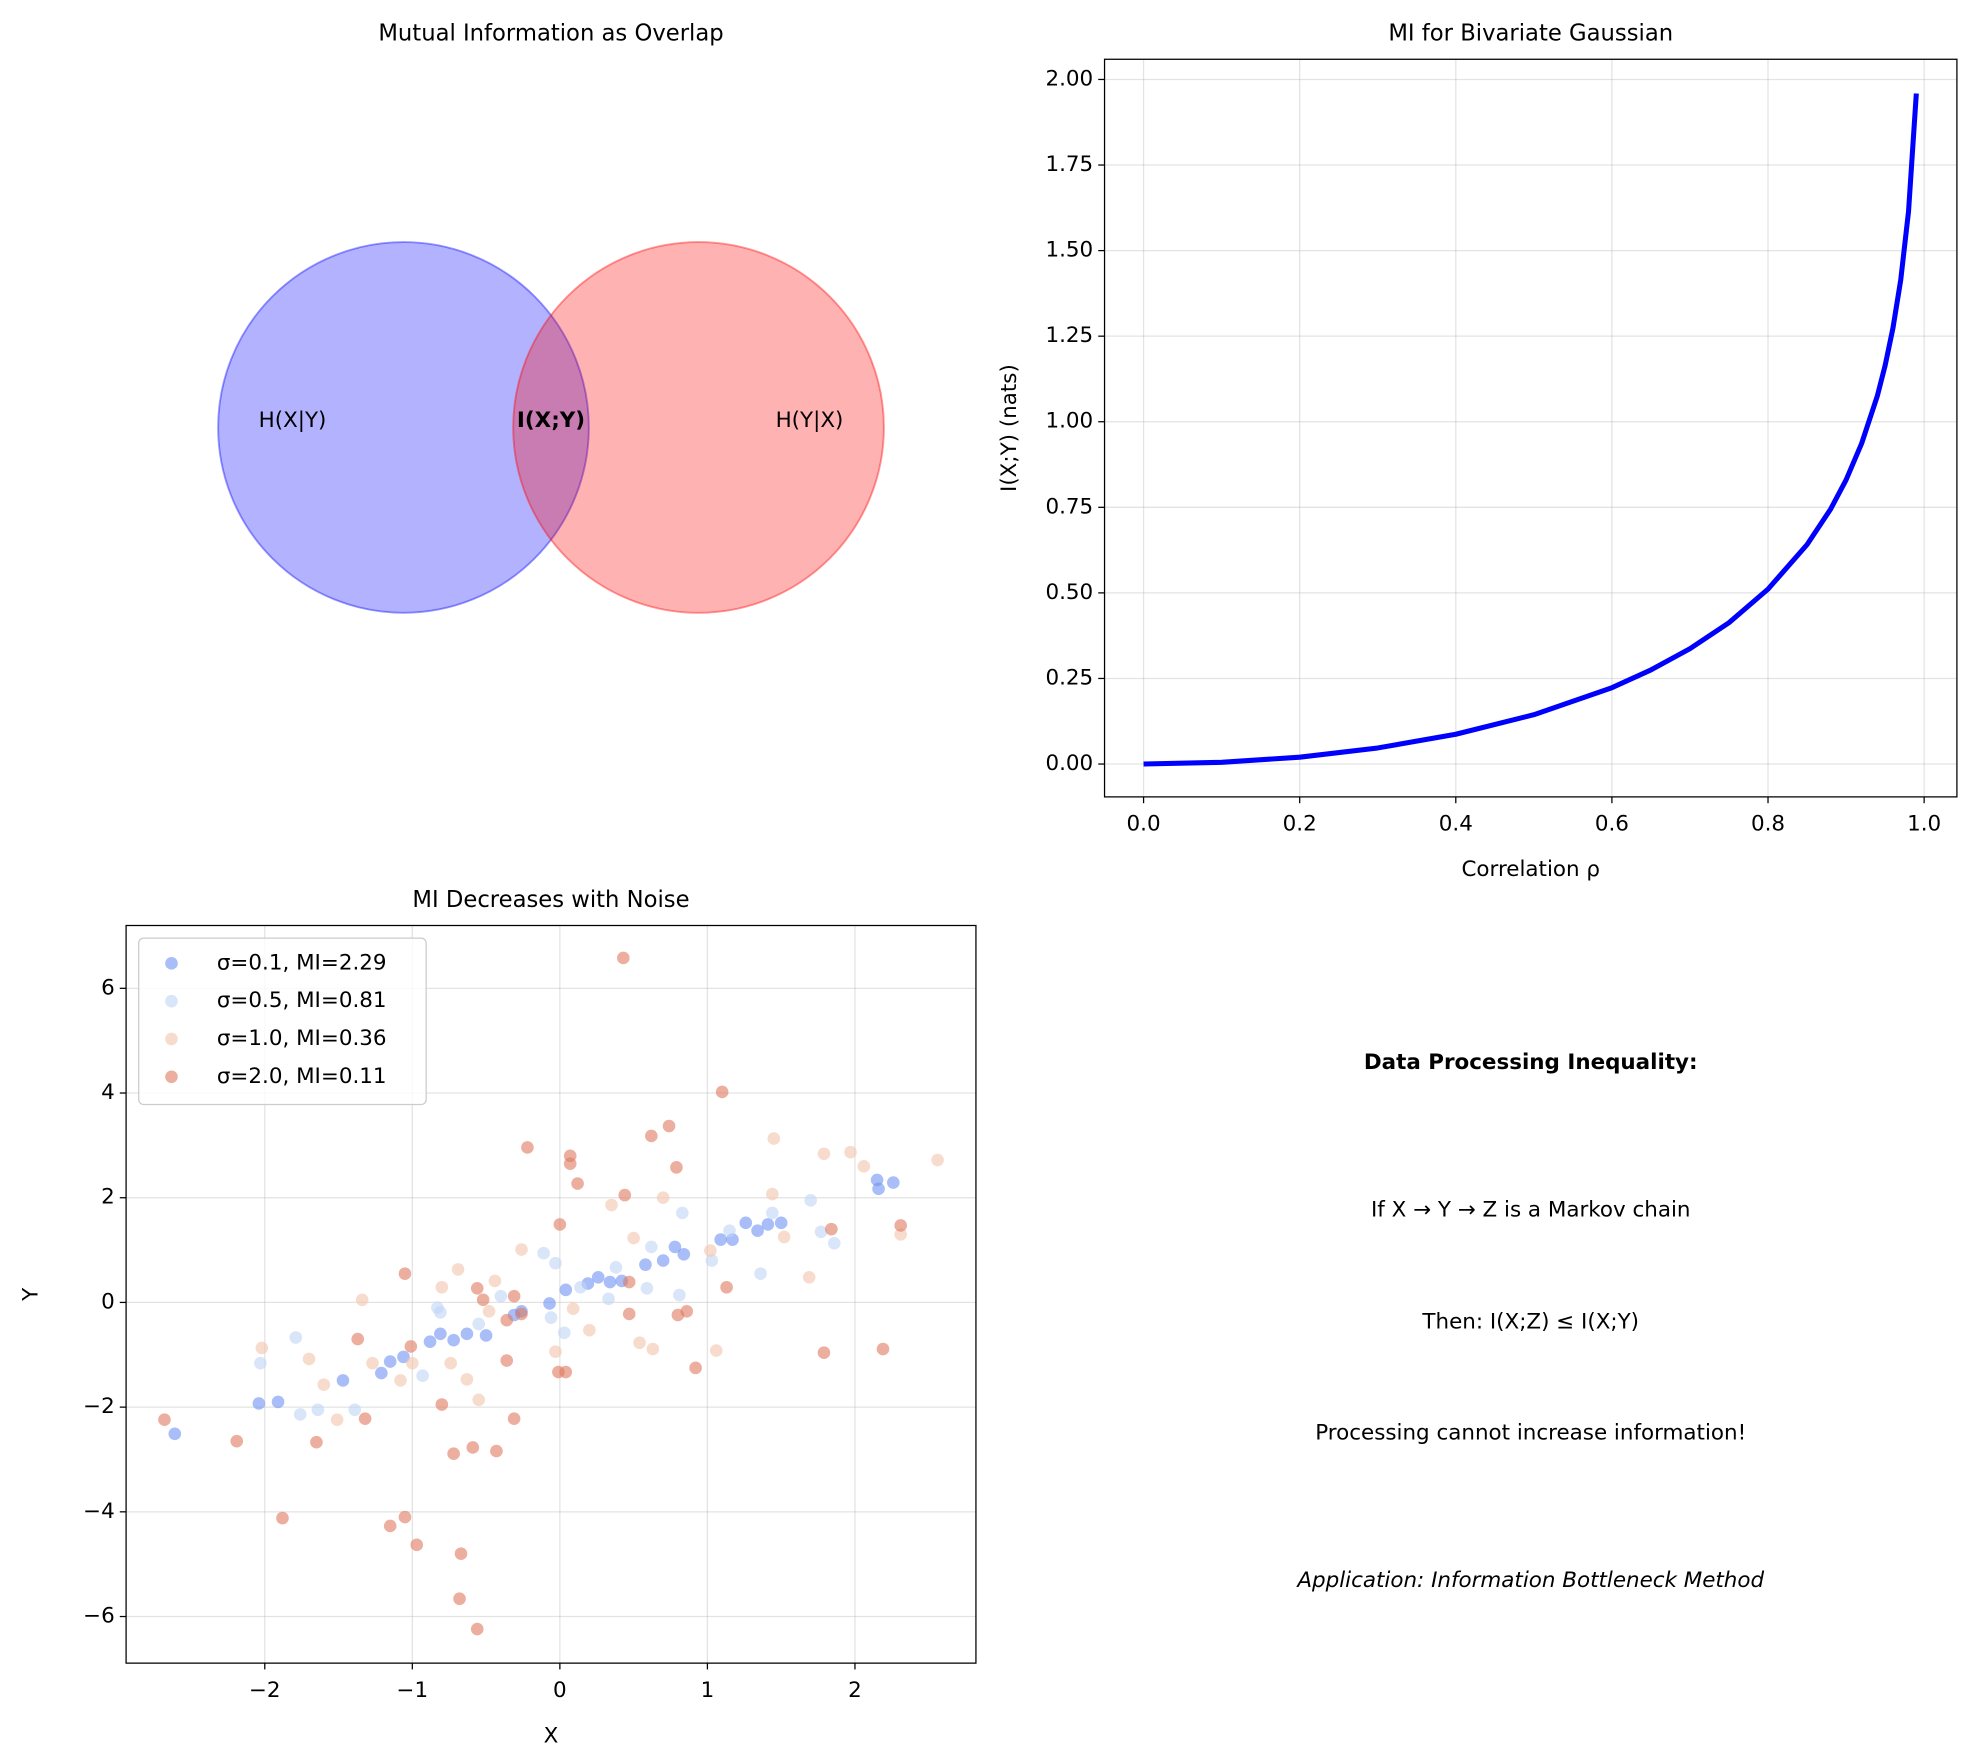 This screenshot has width=1967, height=1764. Describe the element at coordinates (1530, 34) in the screenshot. I see `chart-title: MI for Bivariate Gaussian` at that location.